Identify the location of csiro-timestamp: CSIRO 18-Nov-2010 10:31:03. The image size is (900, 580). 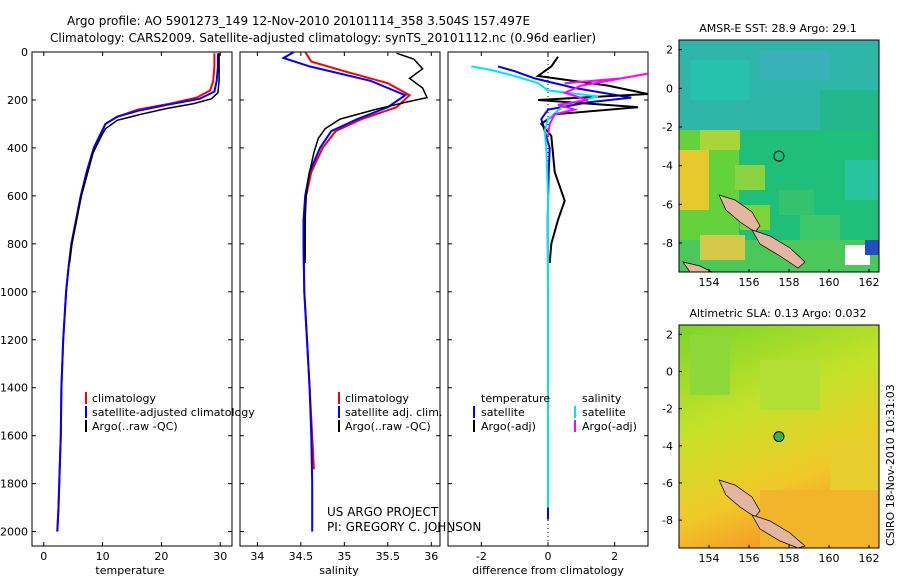
(890, 465).